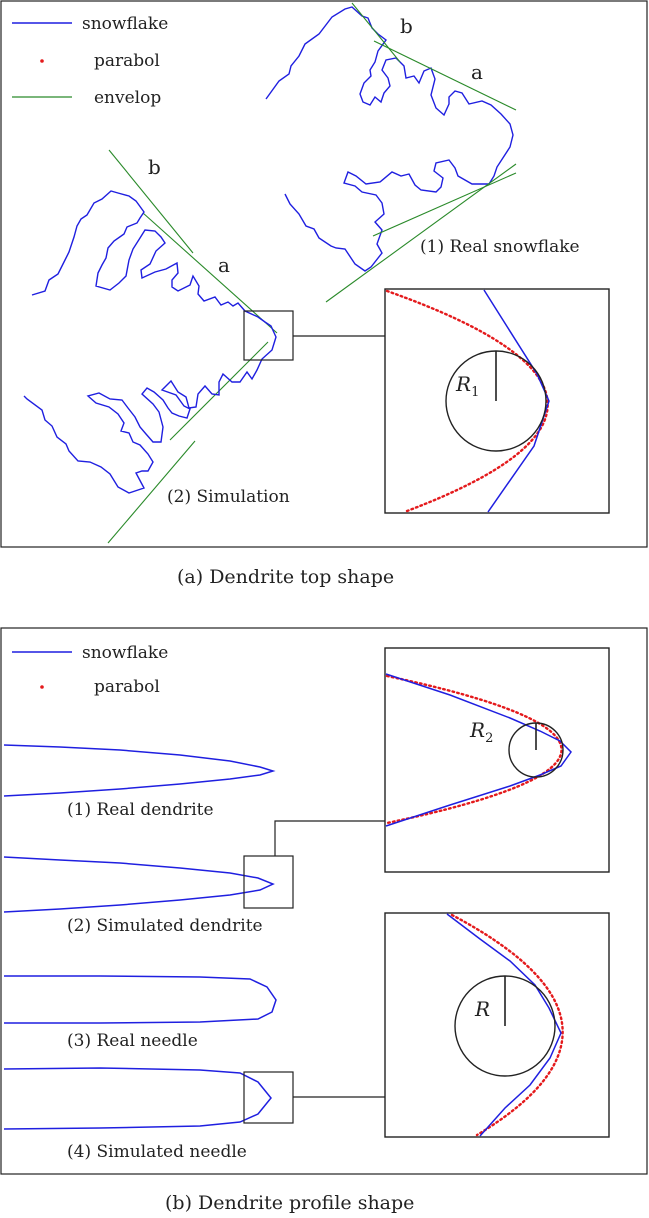 The image size is (649, 1218). What do you see at coordinates (165, 926) in the screenshot?
I see `label-simulated-dendrite: (2) Simulated dendrite` at bounding box center [165, 926].